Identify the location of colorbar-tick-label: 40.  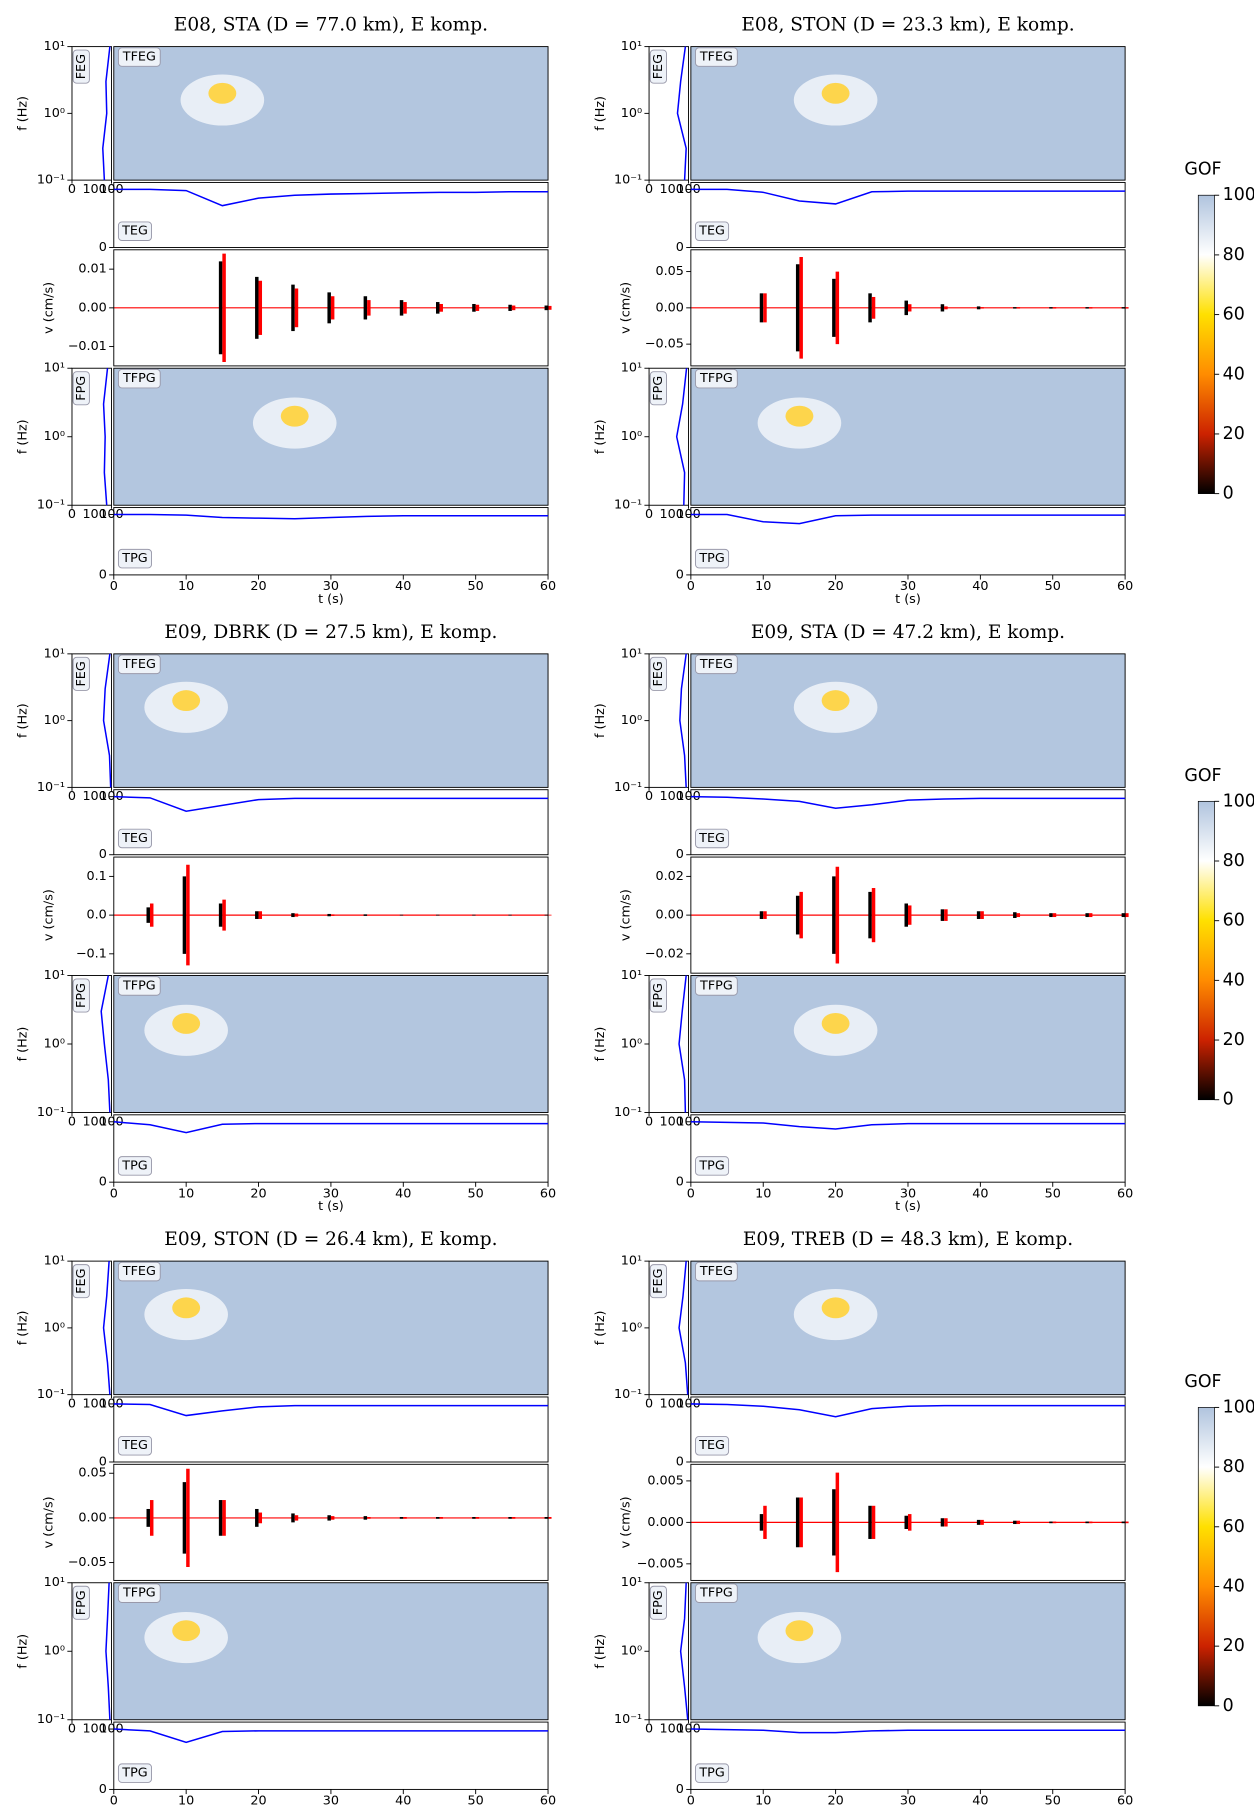
(1234, 374).